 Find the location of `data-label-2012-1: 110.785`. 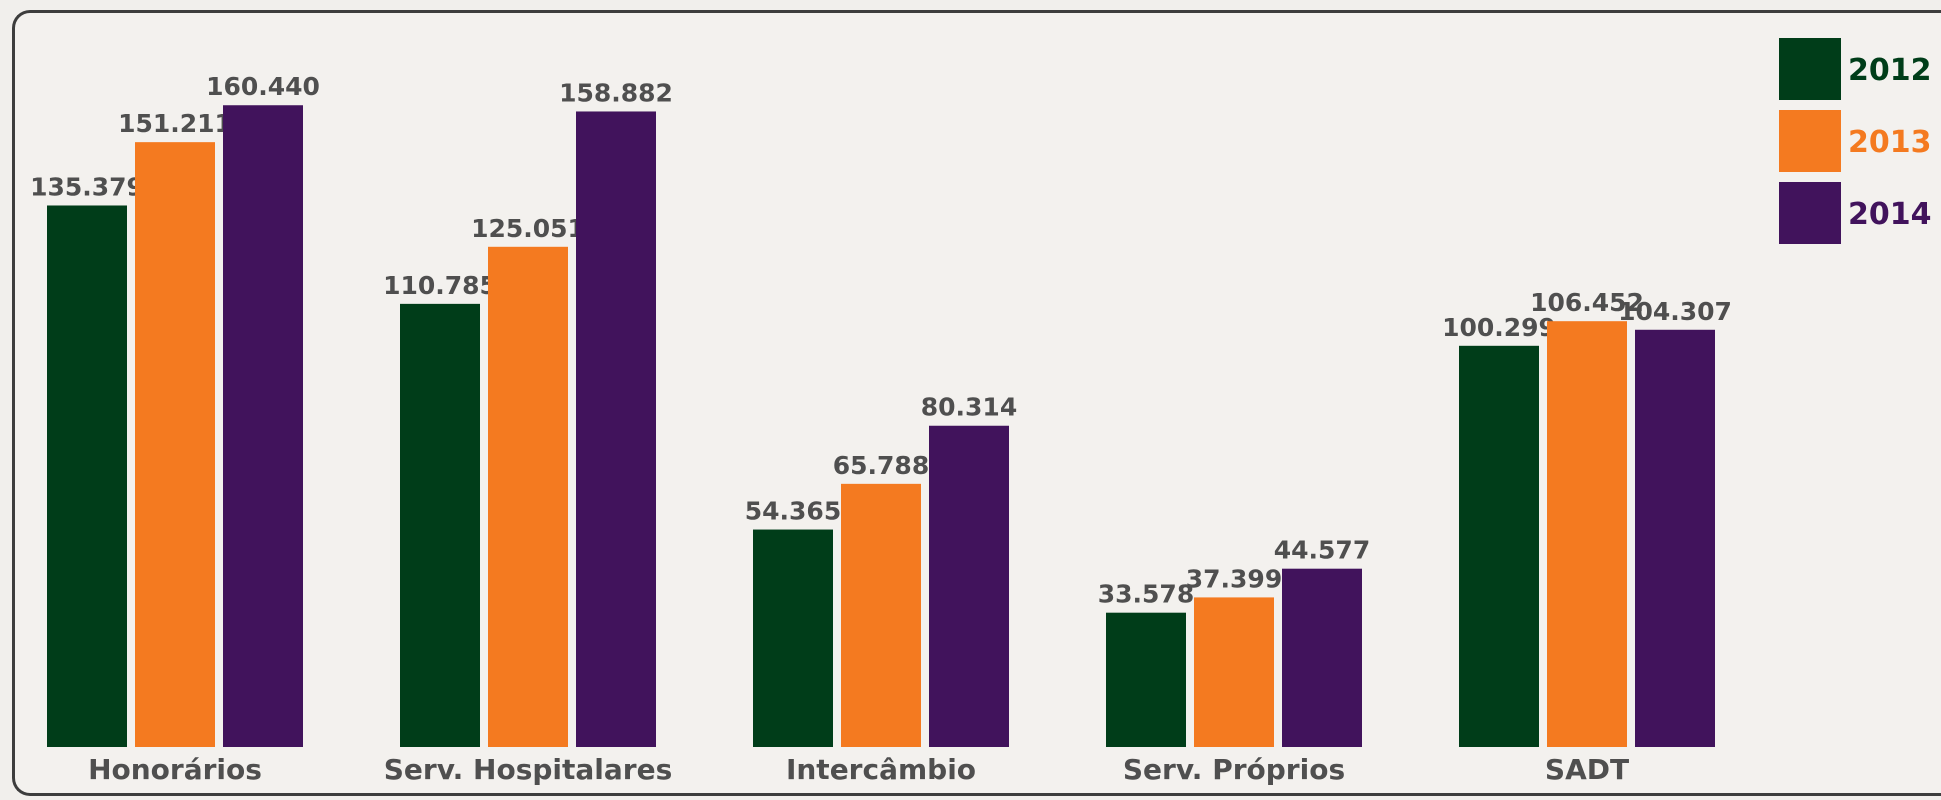

data-label-2012-1: 110.785 is located at coordinates (440, 285).